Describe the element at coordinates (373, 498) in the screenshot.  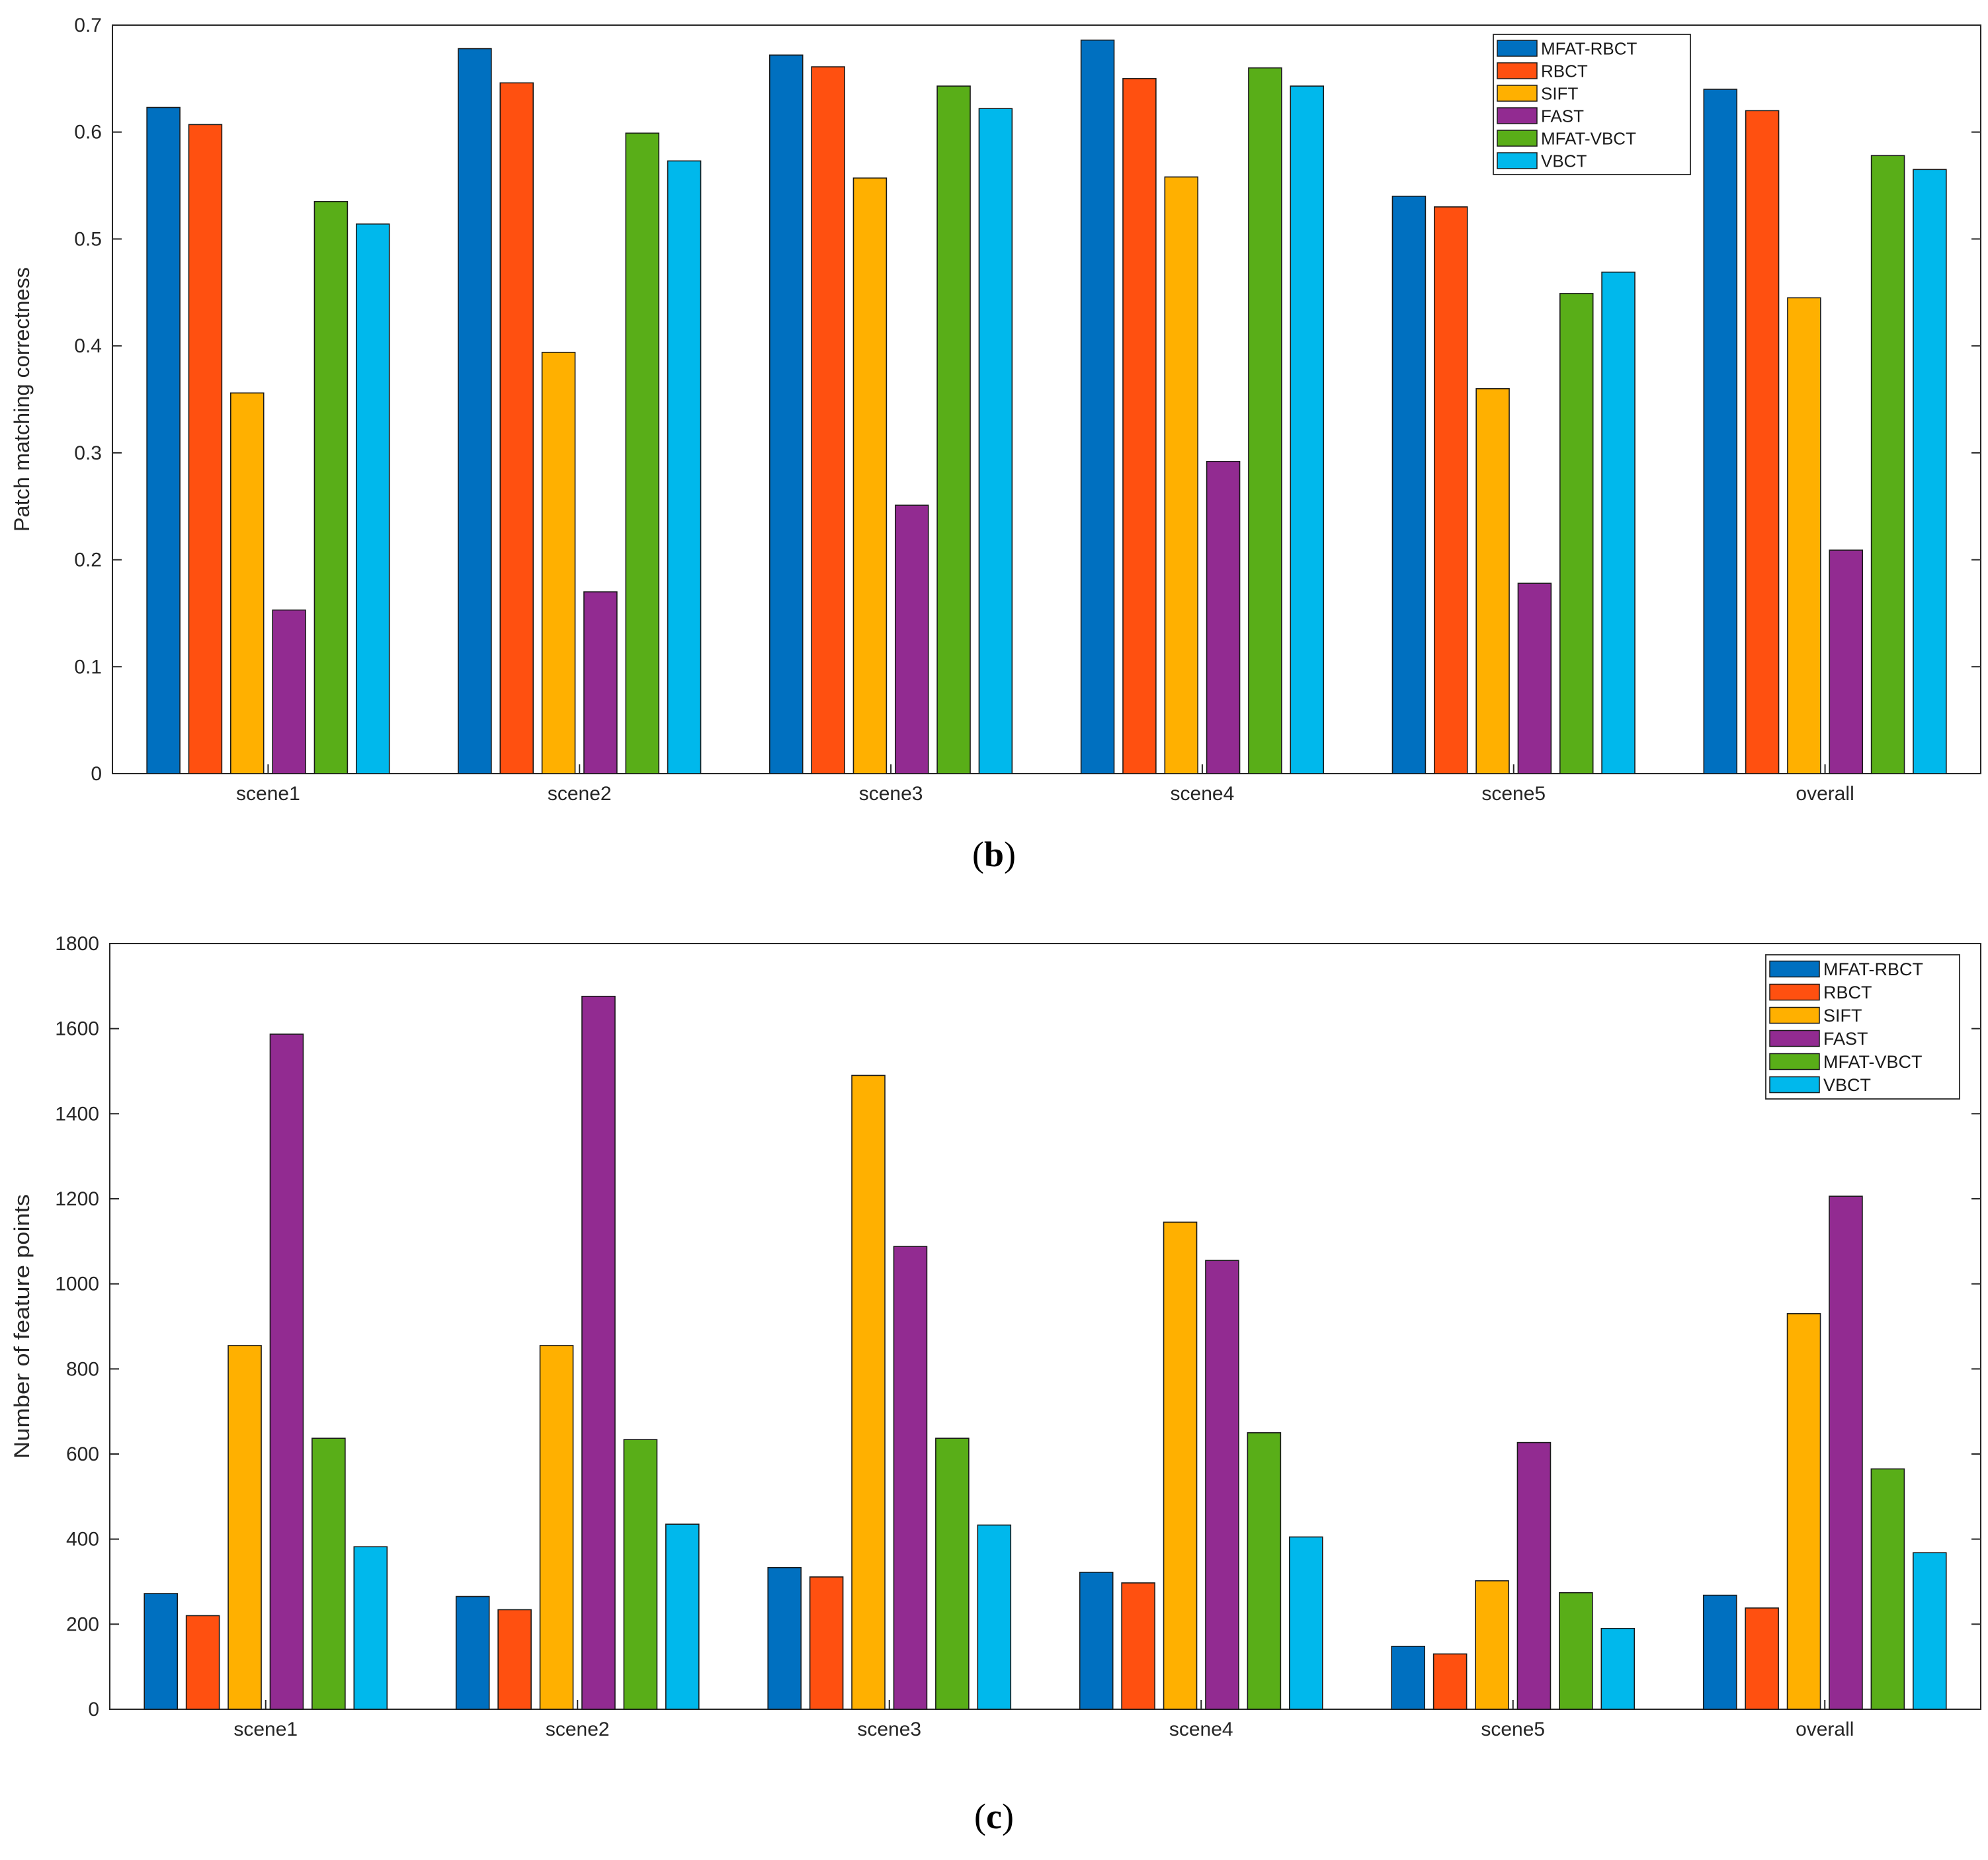
I see `bar-vbct-scene1` at that location.